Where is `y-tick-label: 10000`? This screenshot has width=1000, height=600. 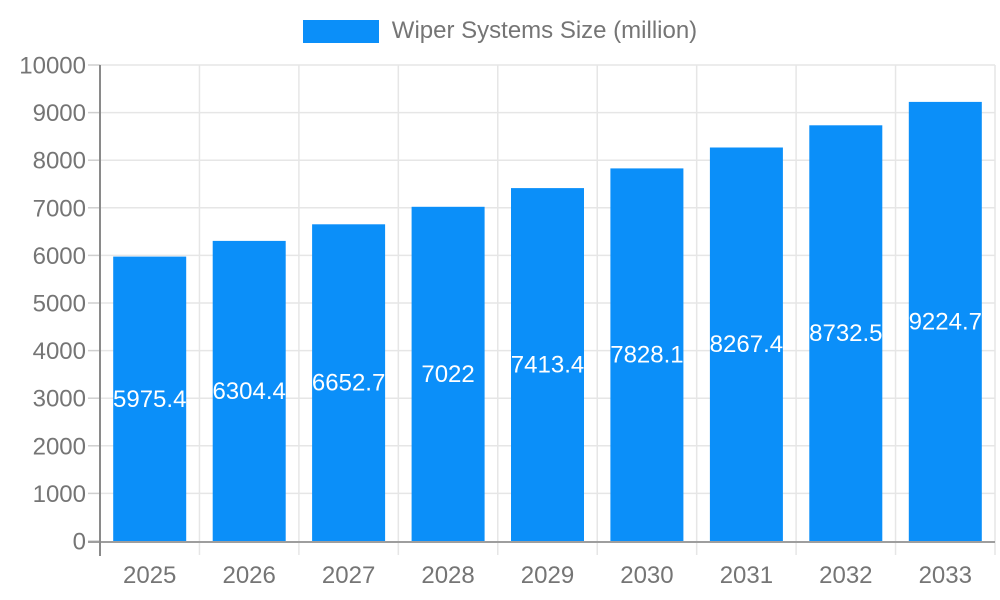
y-tick-label: 10000 is located at coordinates (52, 66).